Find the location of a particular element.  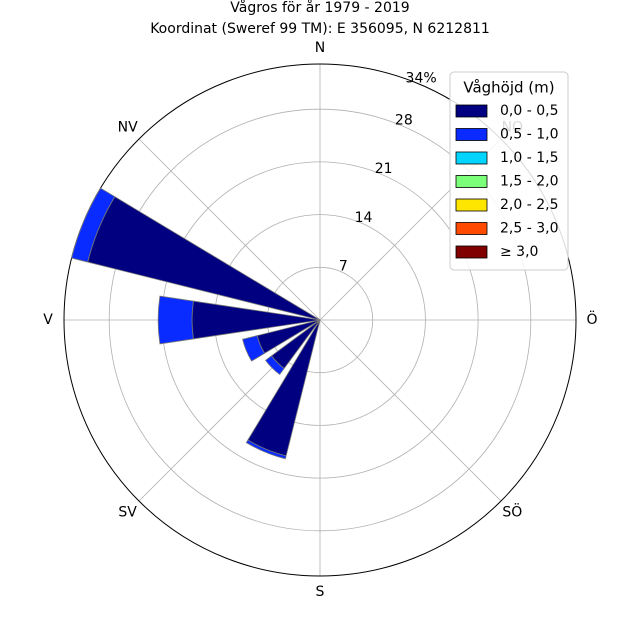

radial-tick-label: 7 is located at coordinates (343, 267).